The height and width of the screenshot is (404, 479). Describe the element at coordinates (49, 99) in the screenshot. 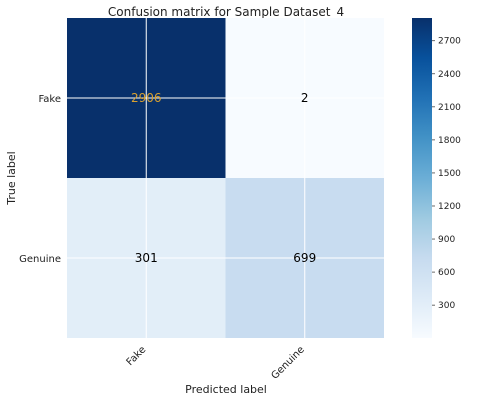

I see `y-tick-label: Fake` at that location.